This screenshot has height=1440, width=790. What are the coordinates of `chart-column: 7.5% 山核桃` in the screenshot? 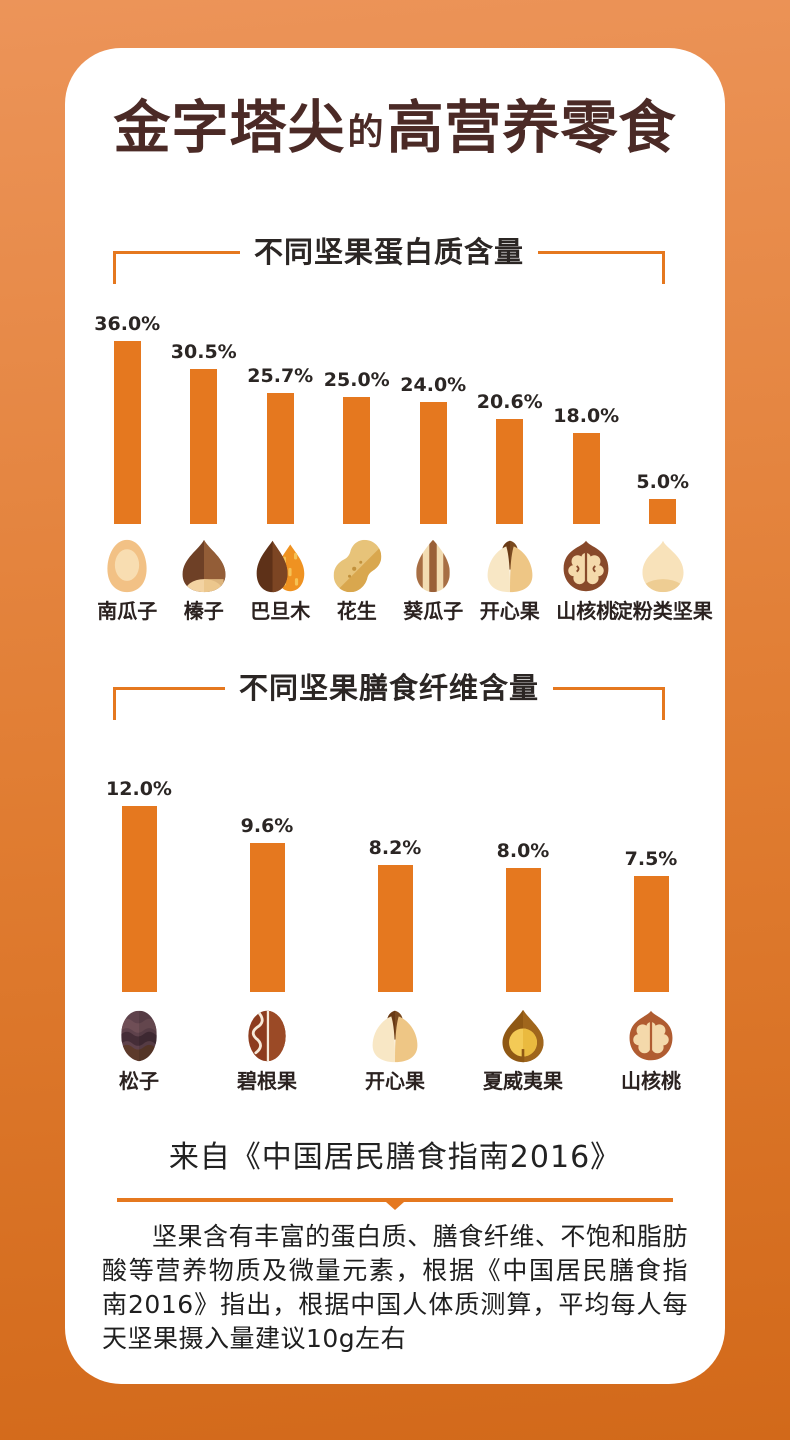 It's located at (651, 970).